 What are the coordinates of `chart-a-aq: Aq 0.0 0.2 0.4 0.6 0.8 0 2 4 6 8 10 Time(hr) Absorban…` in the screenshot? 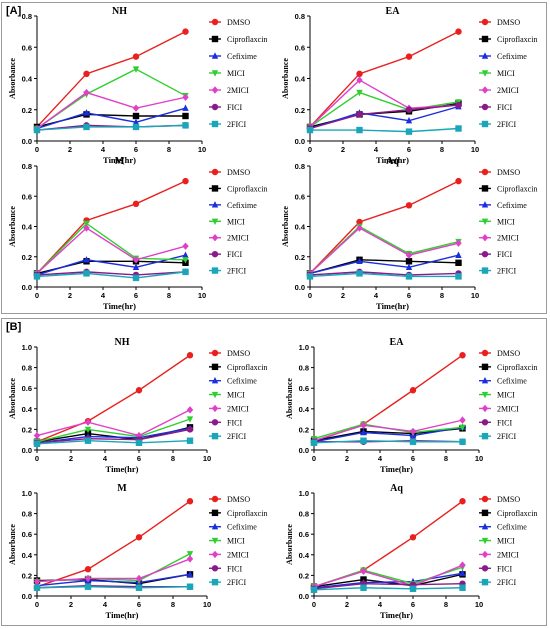 It's located at (409, 233).